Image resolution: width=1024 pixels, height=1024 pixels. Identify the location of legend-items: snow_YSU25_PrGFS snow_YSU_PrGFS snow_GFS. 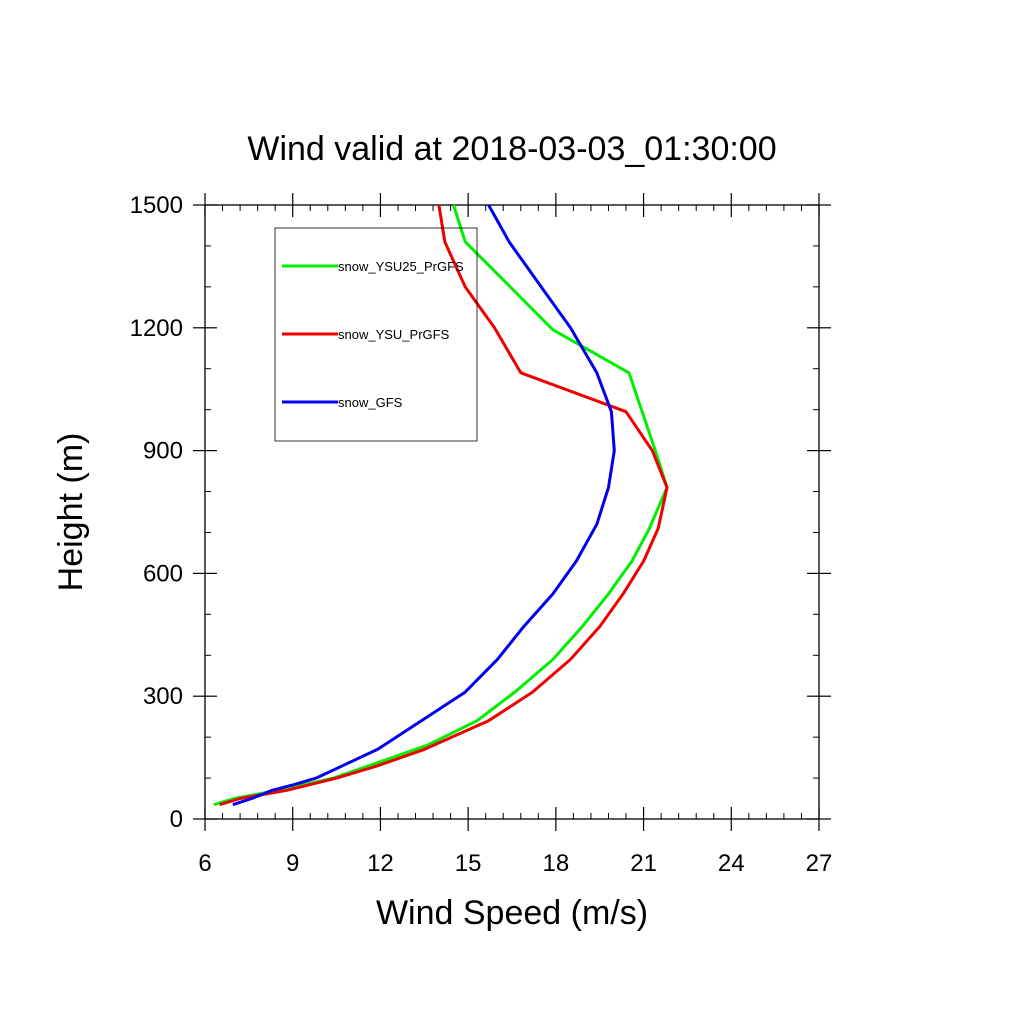
(373, 334).